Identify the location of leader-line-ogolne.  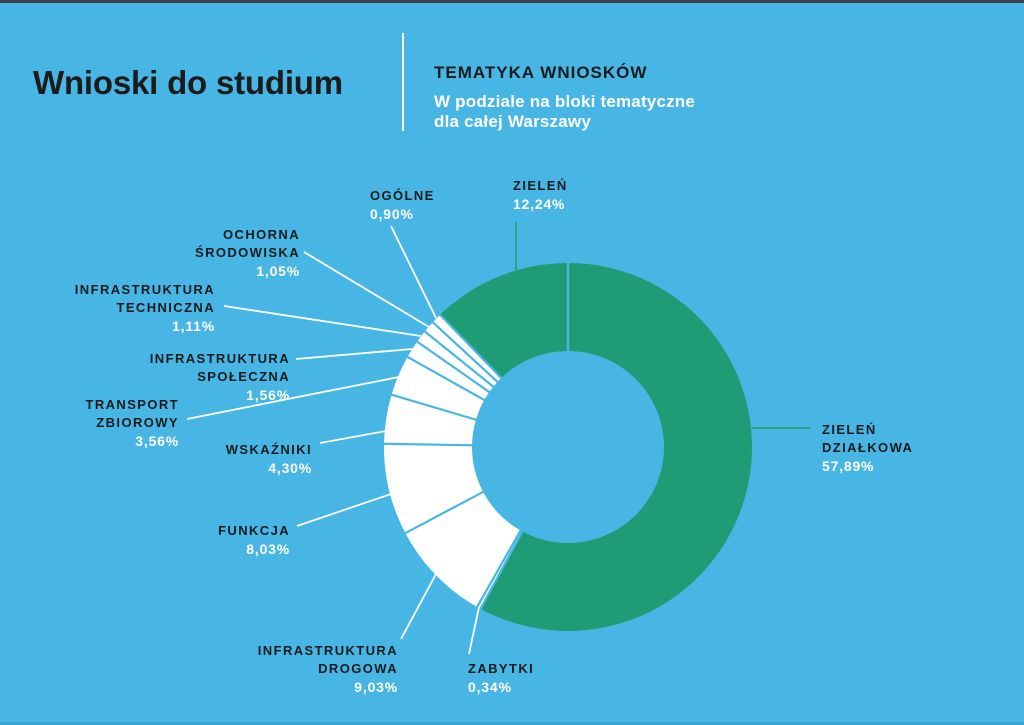
(413, 272).